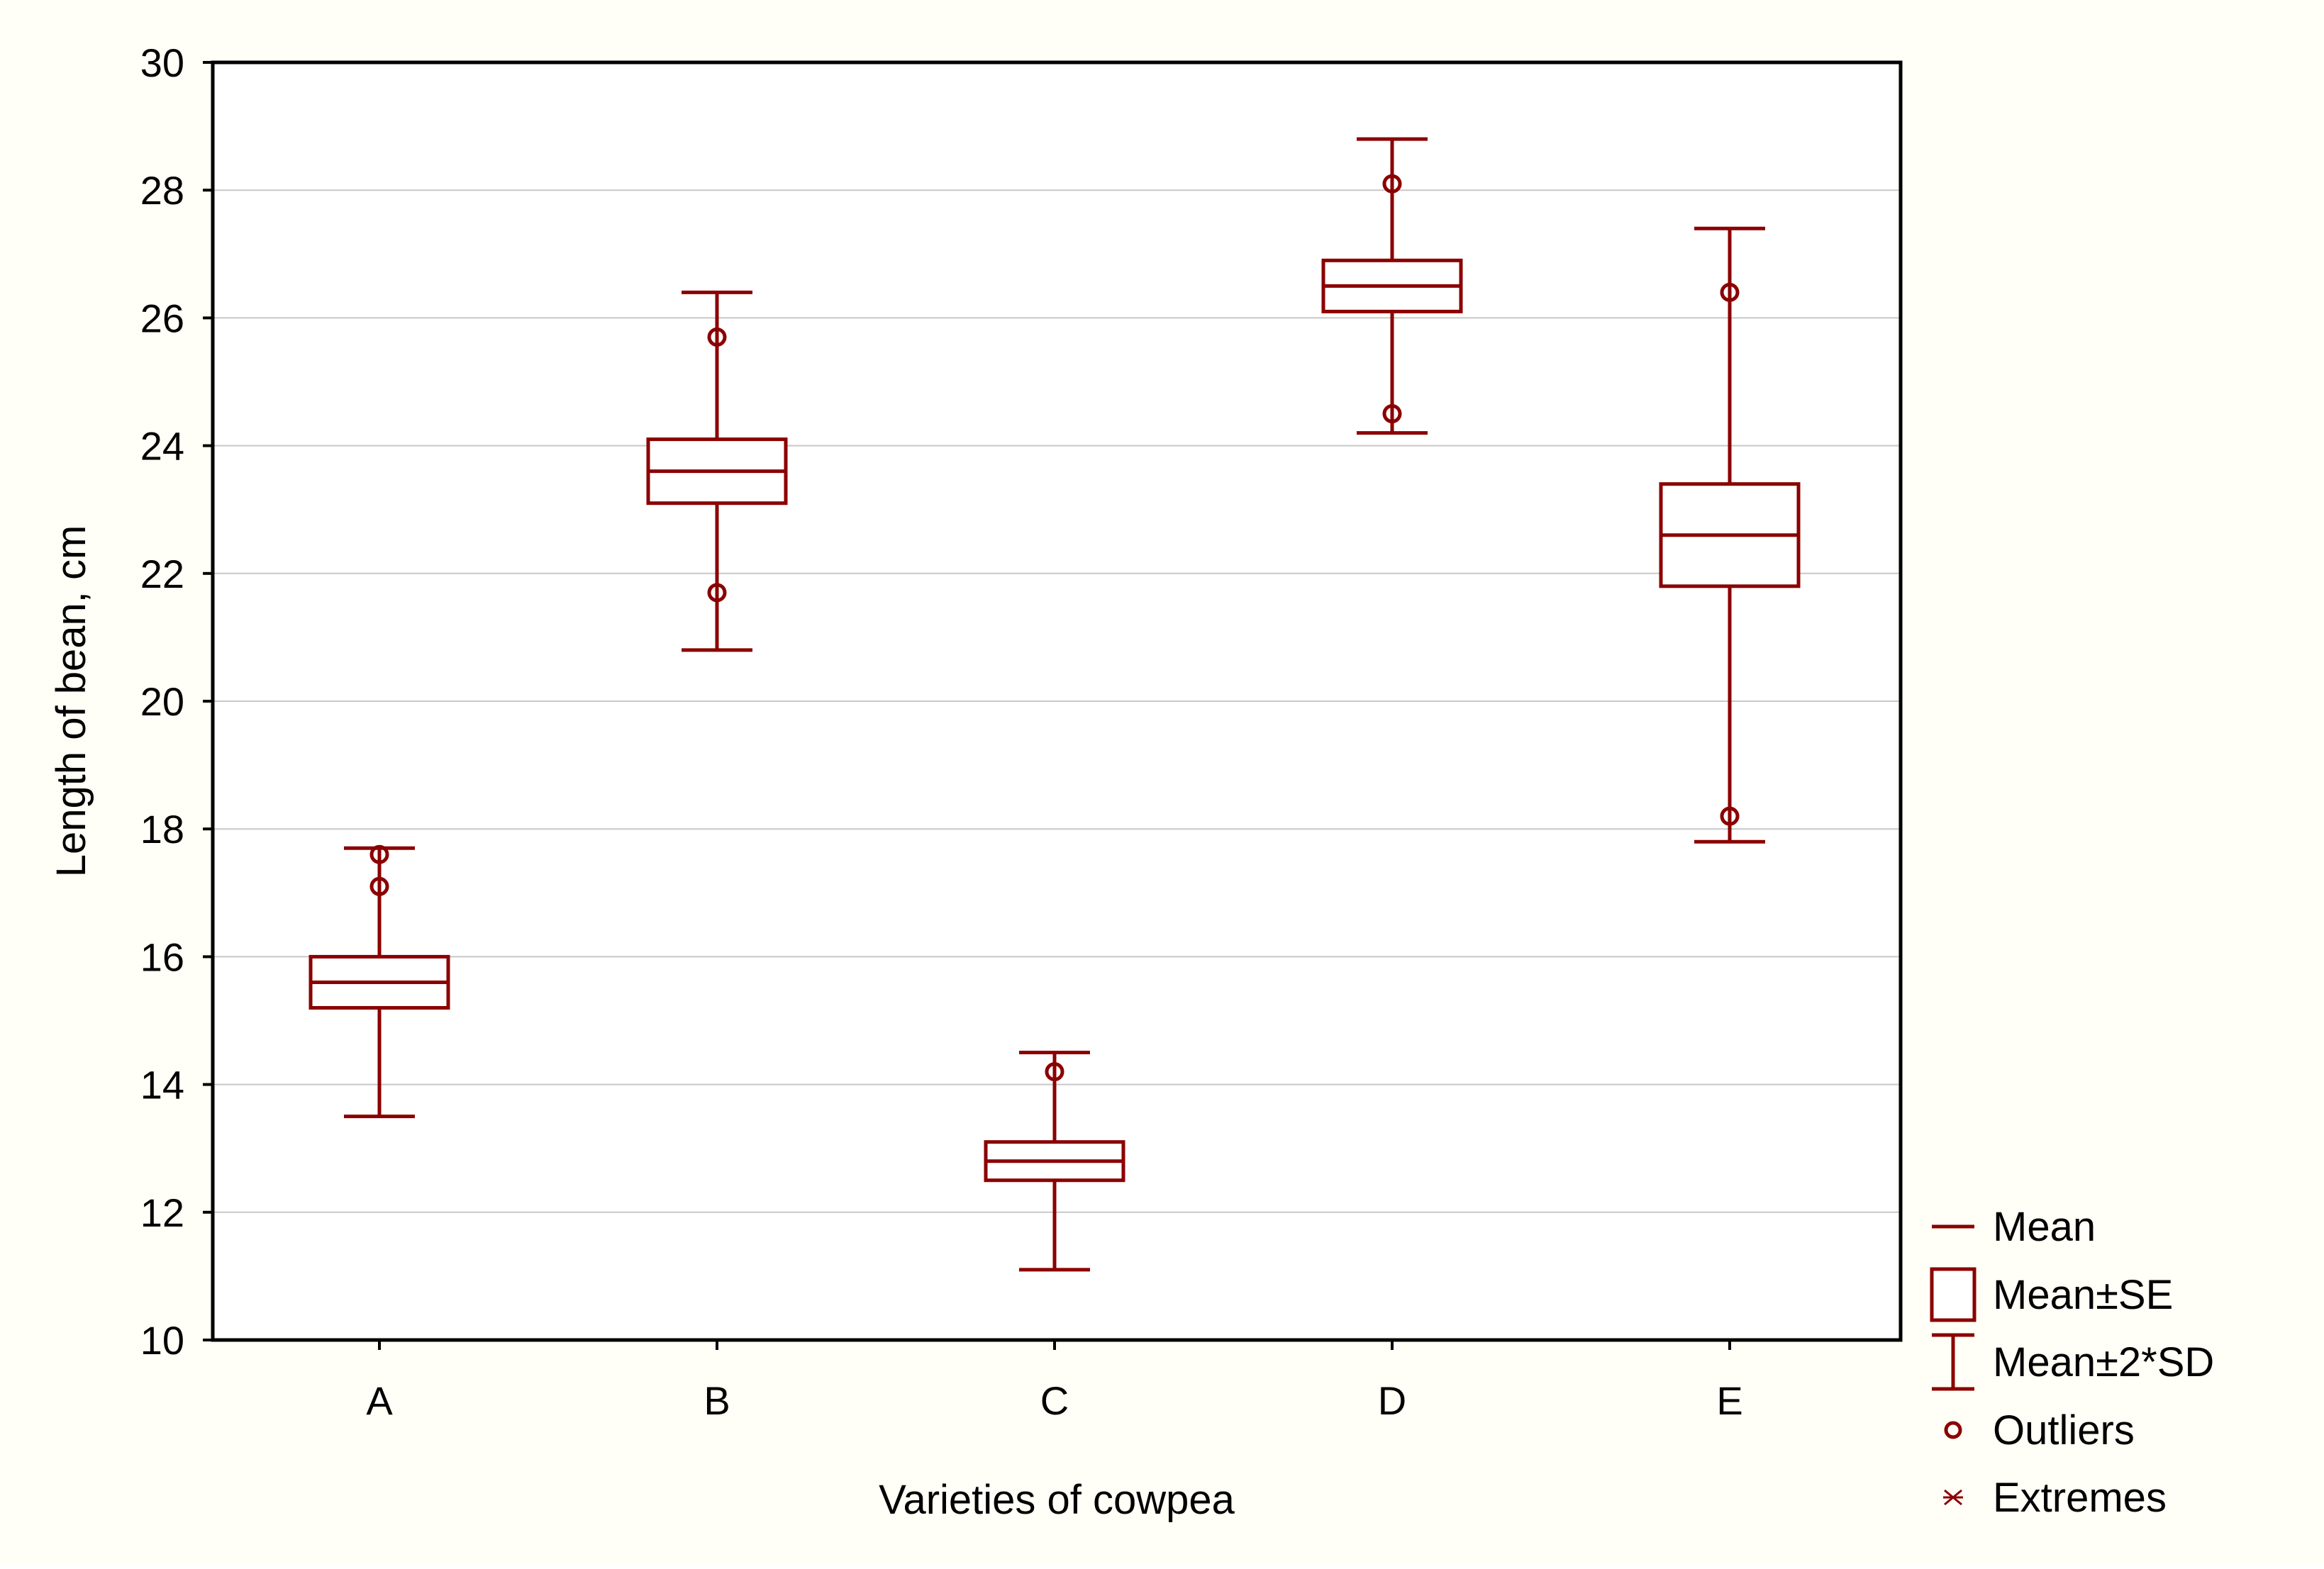 This screenshot has width=2324, height=1569. I want to click on legend: Mean Mean±SE Mean±2*SD Outliers Extremes, so click(2072, 1362).